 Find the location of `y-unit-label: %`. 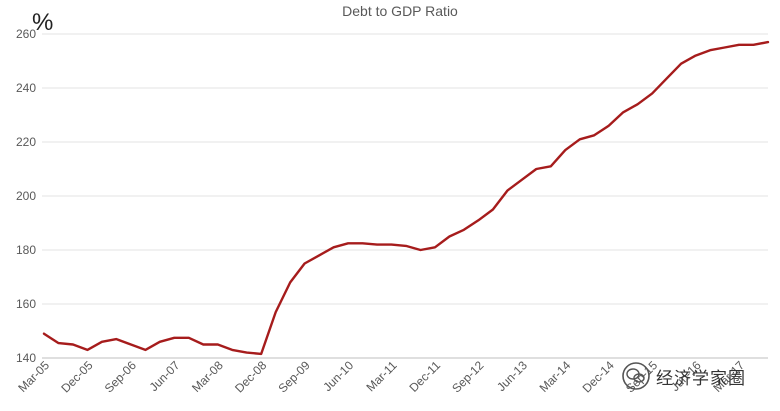

y-unit-label: % is located at coordinates (42, 22).